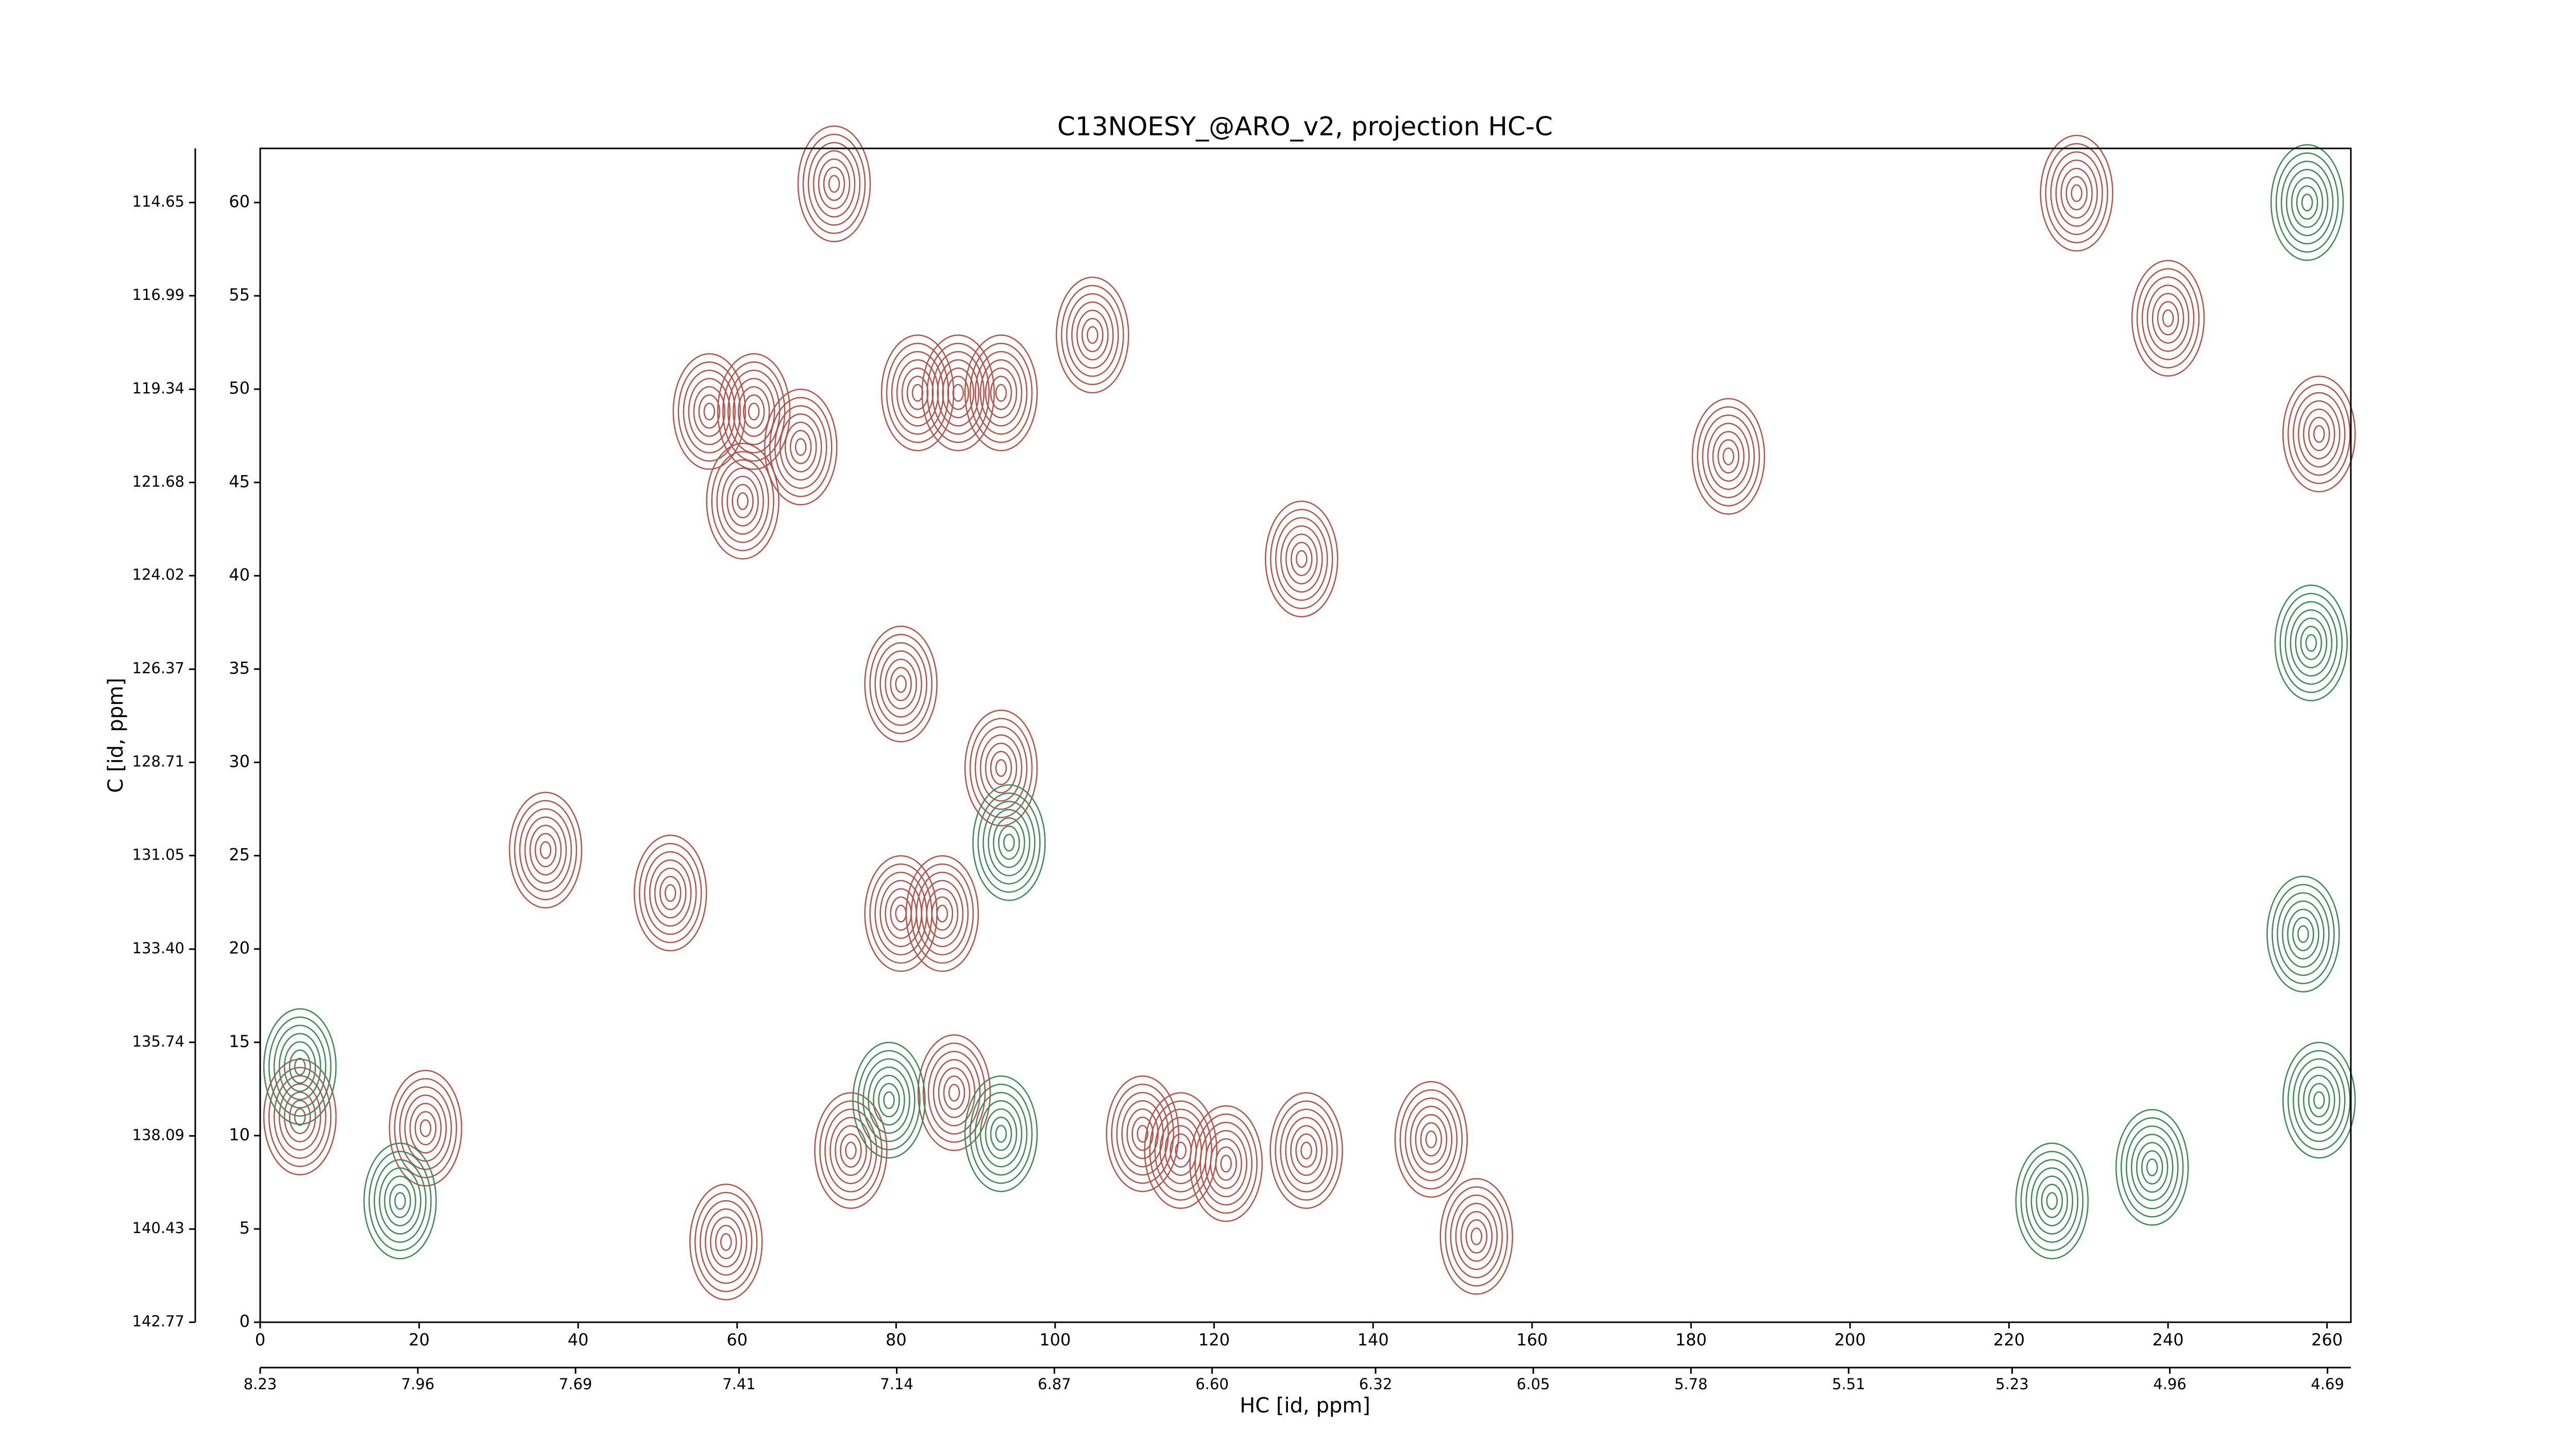 The width and height of the screenshot is (2576, 1449). I want to click on x-tick-label: 100, so click(1055, 1340).